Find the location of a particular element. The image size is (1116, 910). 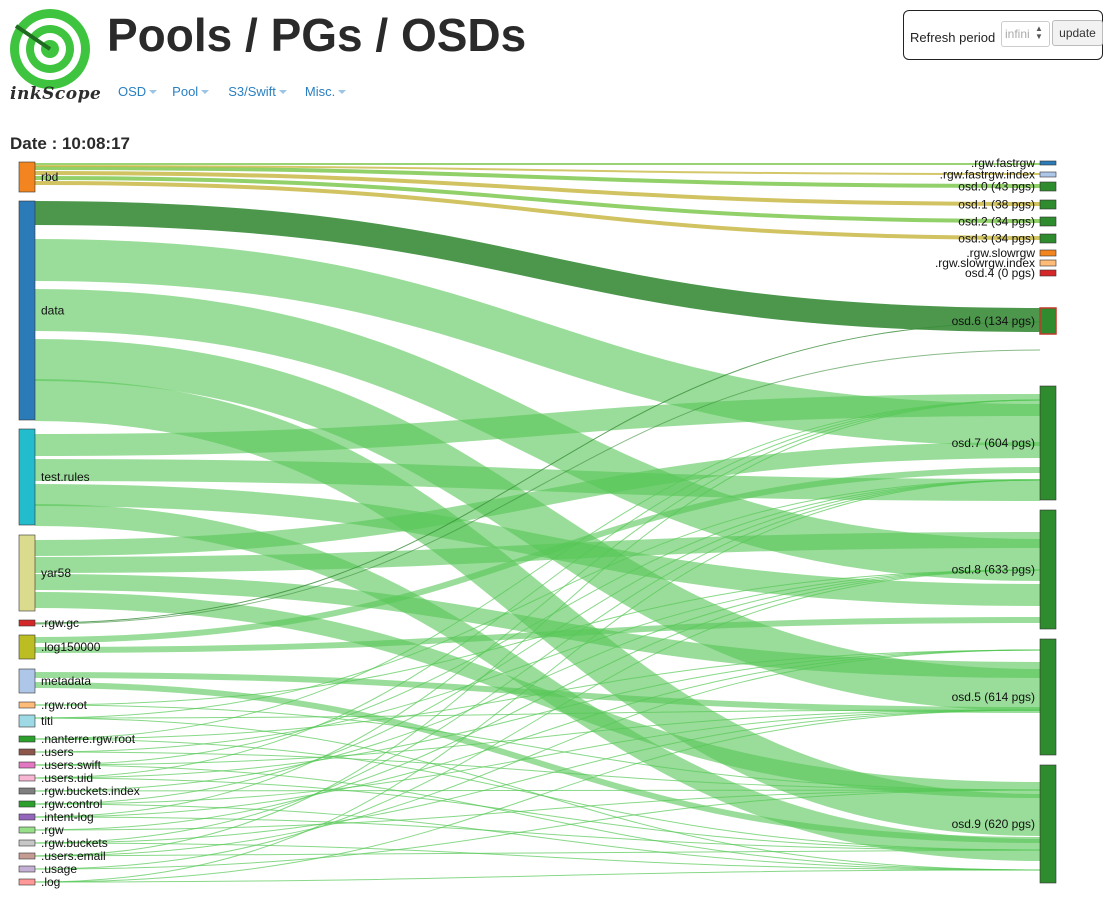

pool-node-label: .rgw.buckets is located at coordinates (74, 843).